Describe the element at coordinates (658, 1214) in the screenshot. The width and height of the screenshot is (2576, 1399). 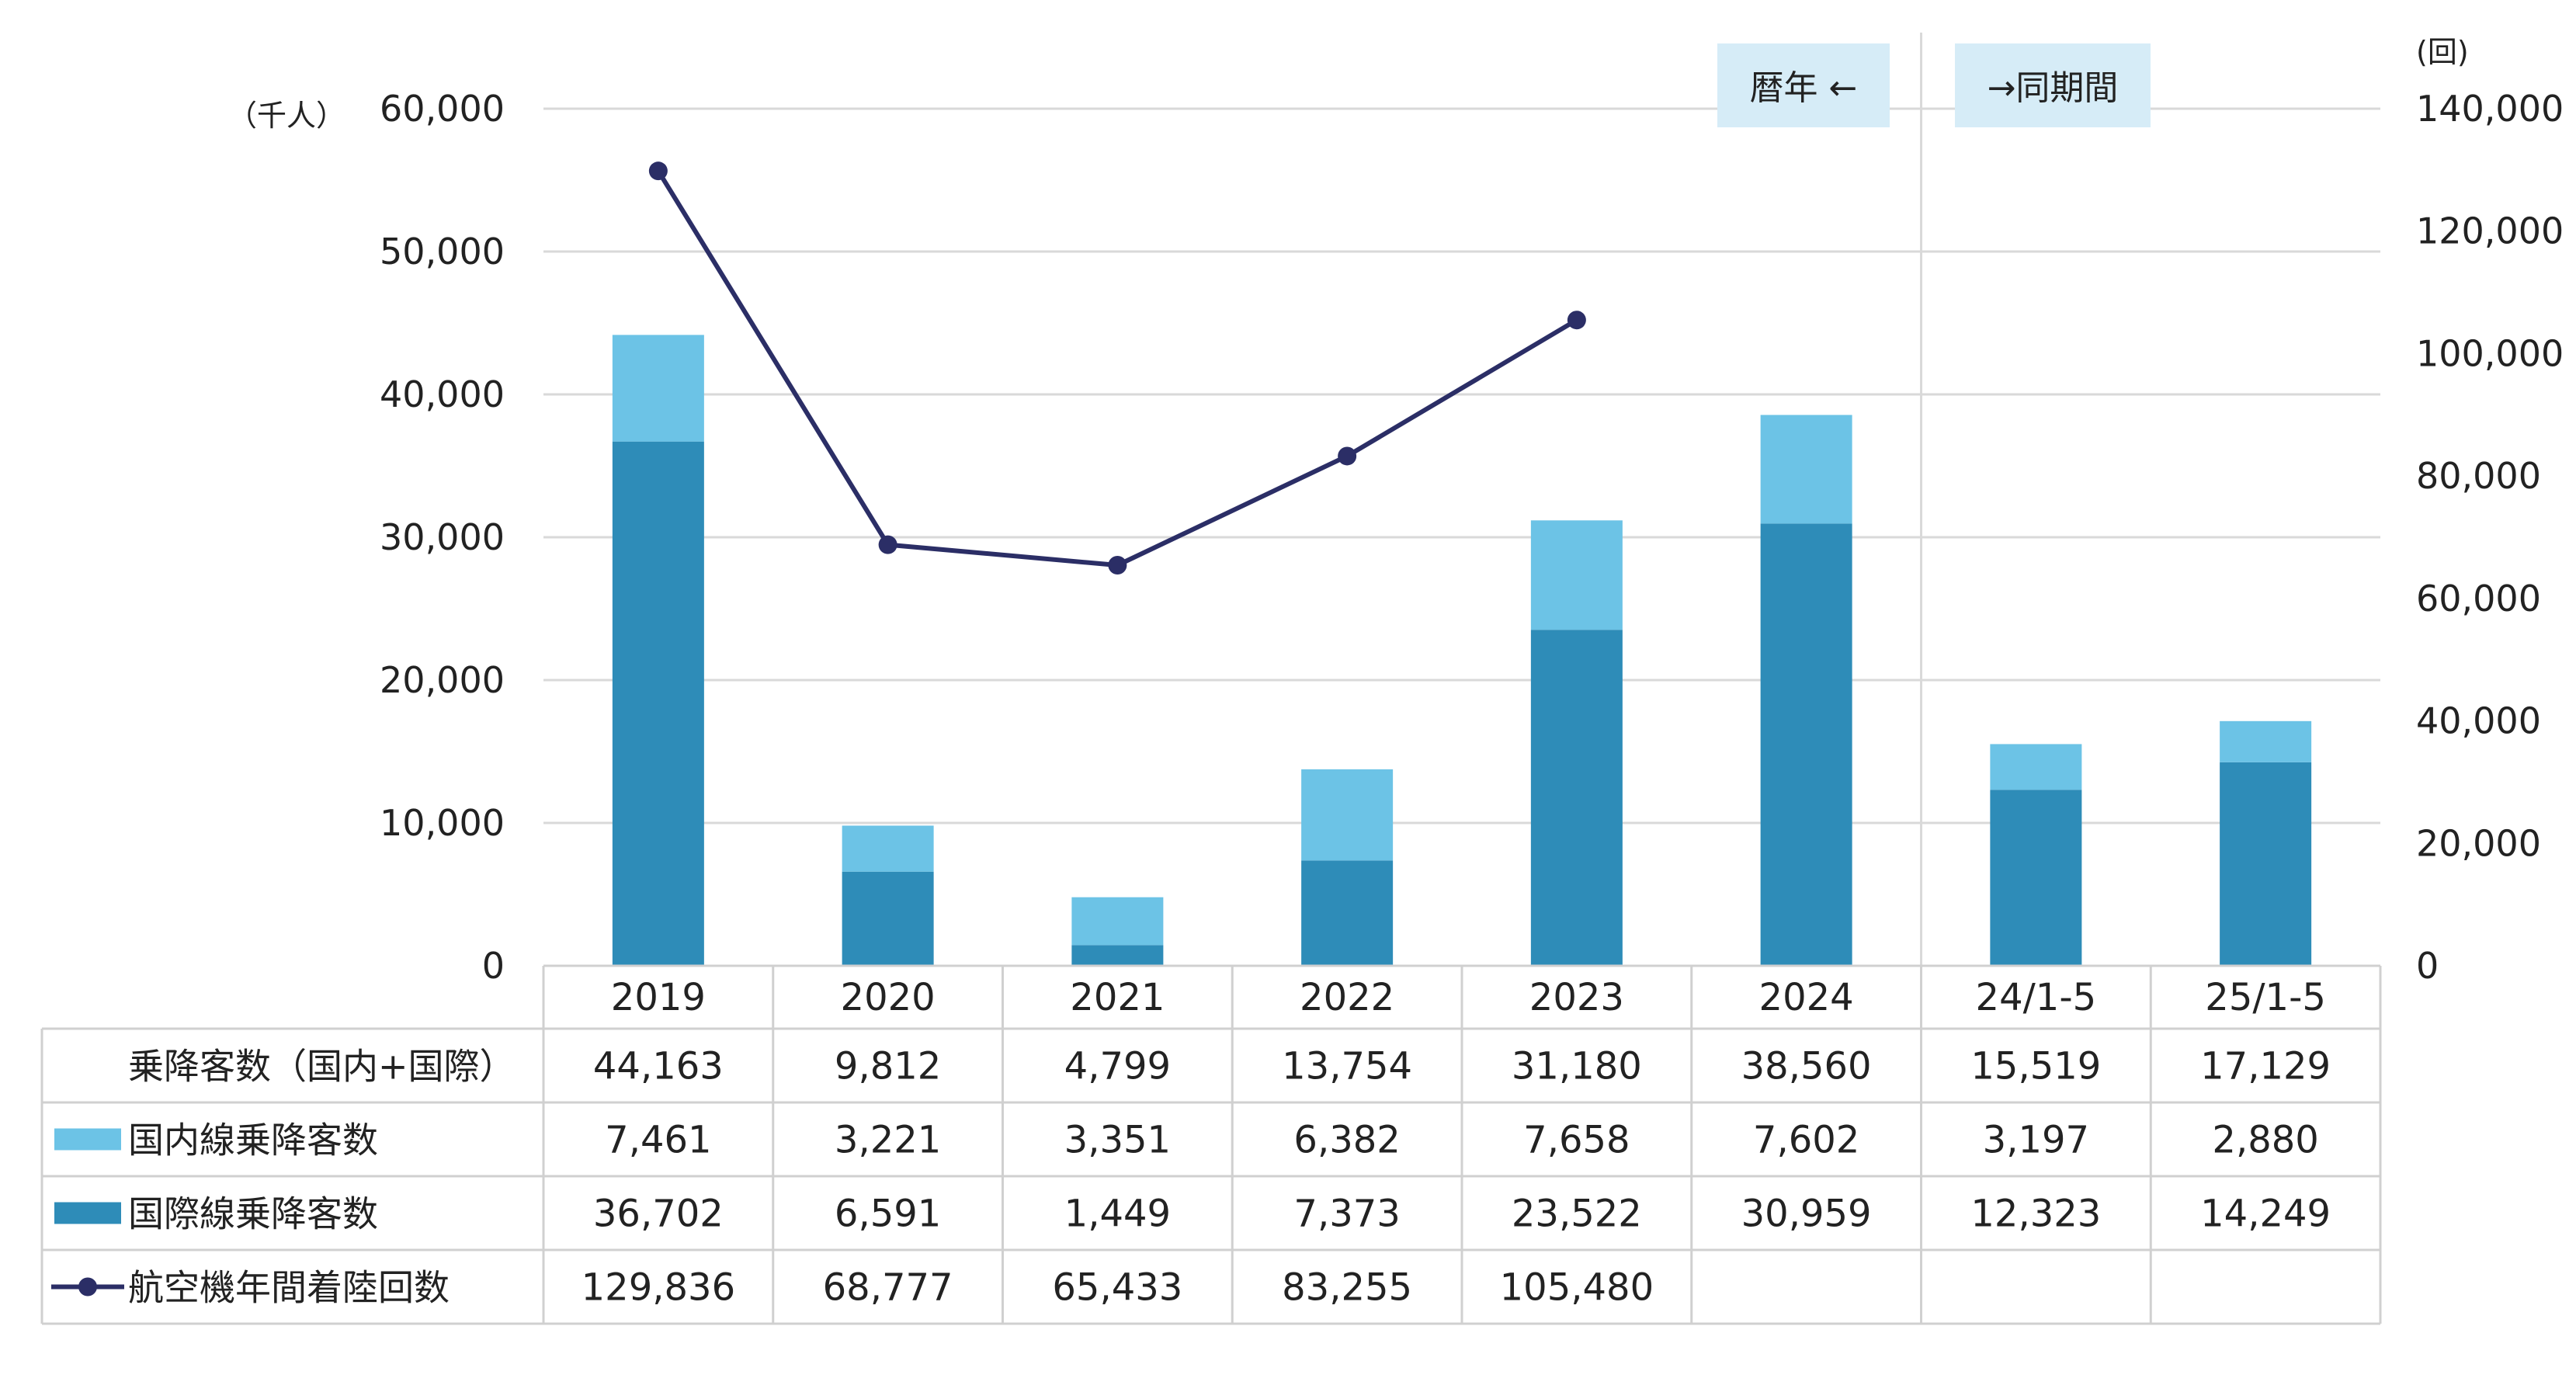
I see `table-cell: 36,702` at that location.